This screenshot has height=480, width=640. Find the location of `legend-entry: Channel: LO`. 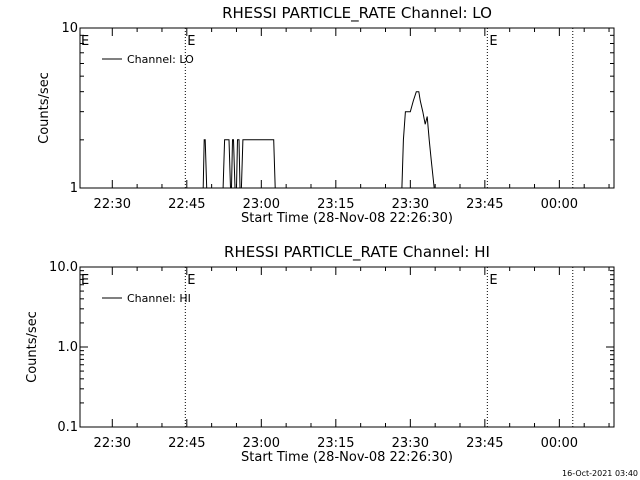

legend-entry: Channel: LO is located at coordinates (160, 59).